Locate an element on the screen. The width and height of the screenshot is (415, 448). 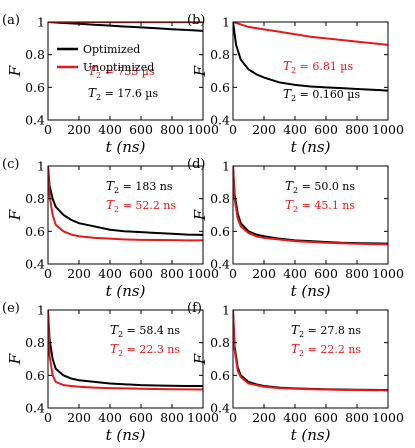
T2-annotation: T2 = 22.3 ns is located at coordinates (145, 350).